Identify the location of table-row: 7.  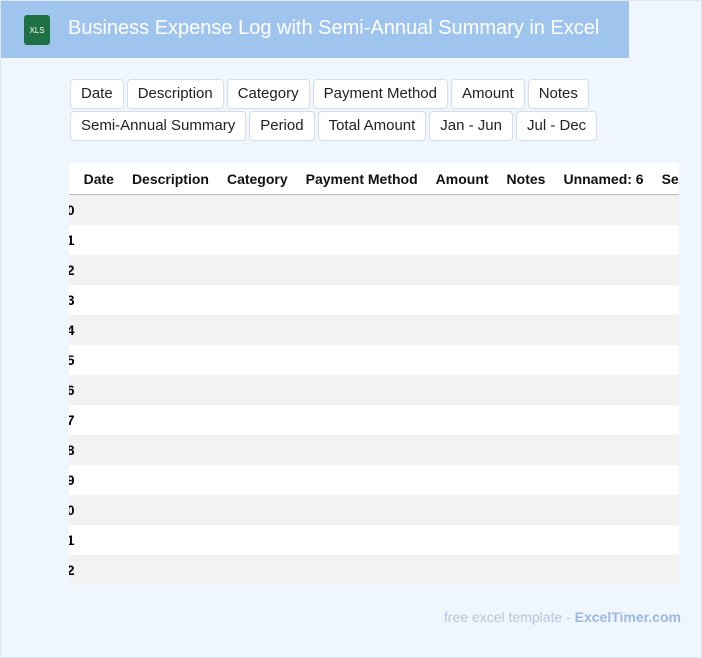
(374, 420).